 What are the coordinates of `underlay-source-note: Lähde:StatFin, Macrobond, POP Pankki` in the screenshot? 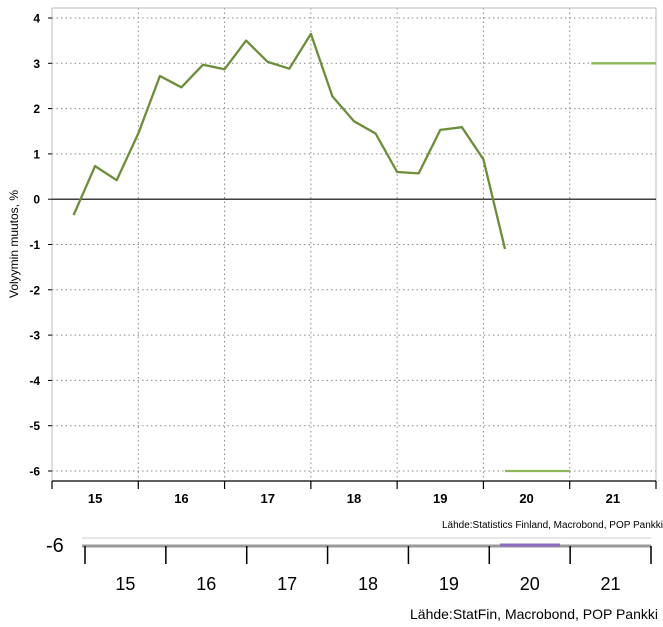 It's located at (534, 614).